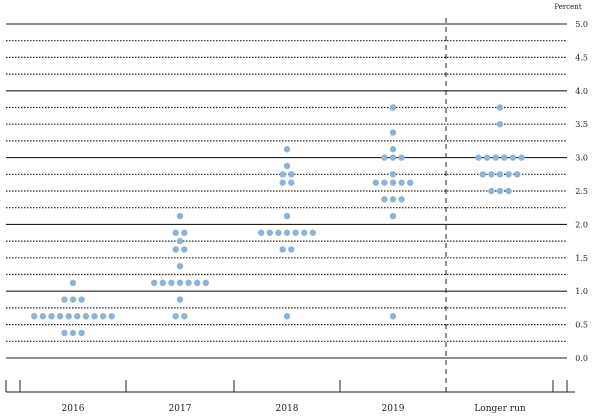 The image size is (593, 419). What do you see at coordinates (581, 57) in the screenshot?
I see `y-tick-label: 4.5` at bounding box center [581, 57].